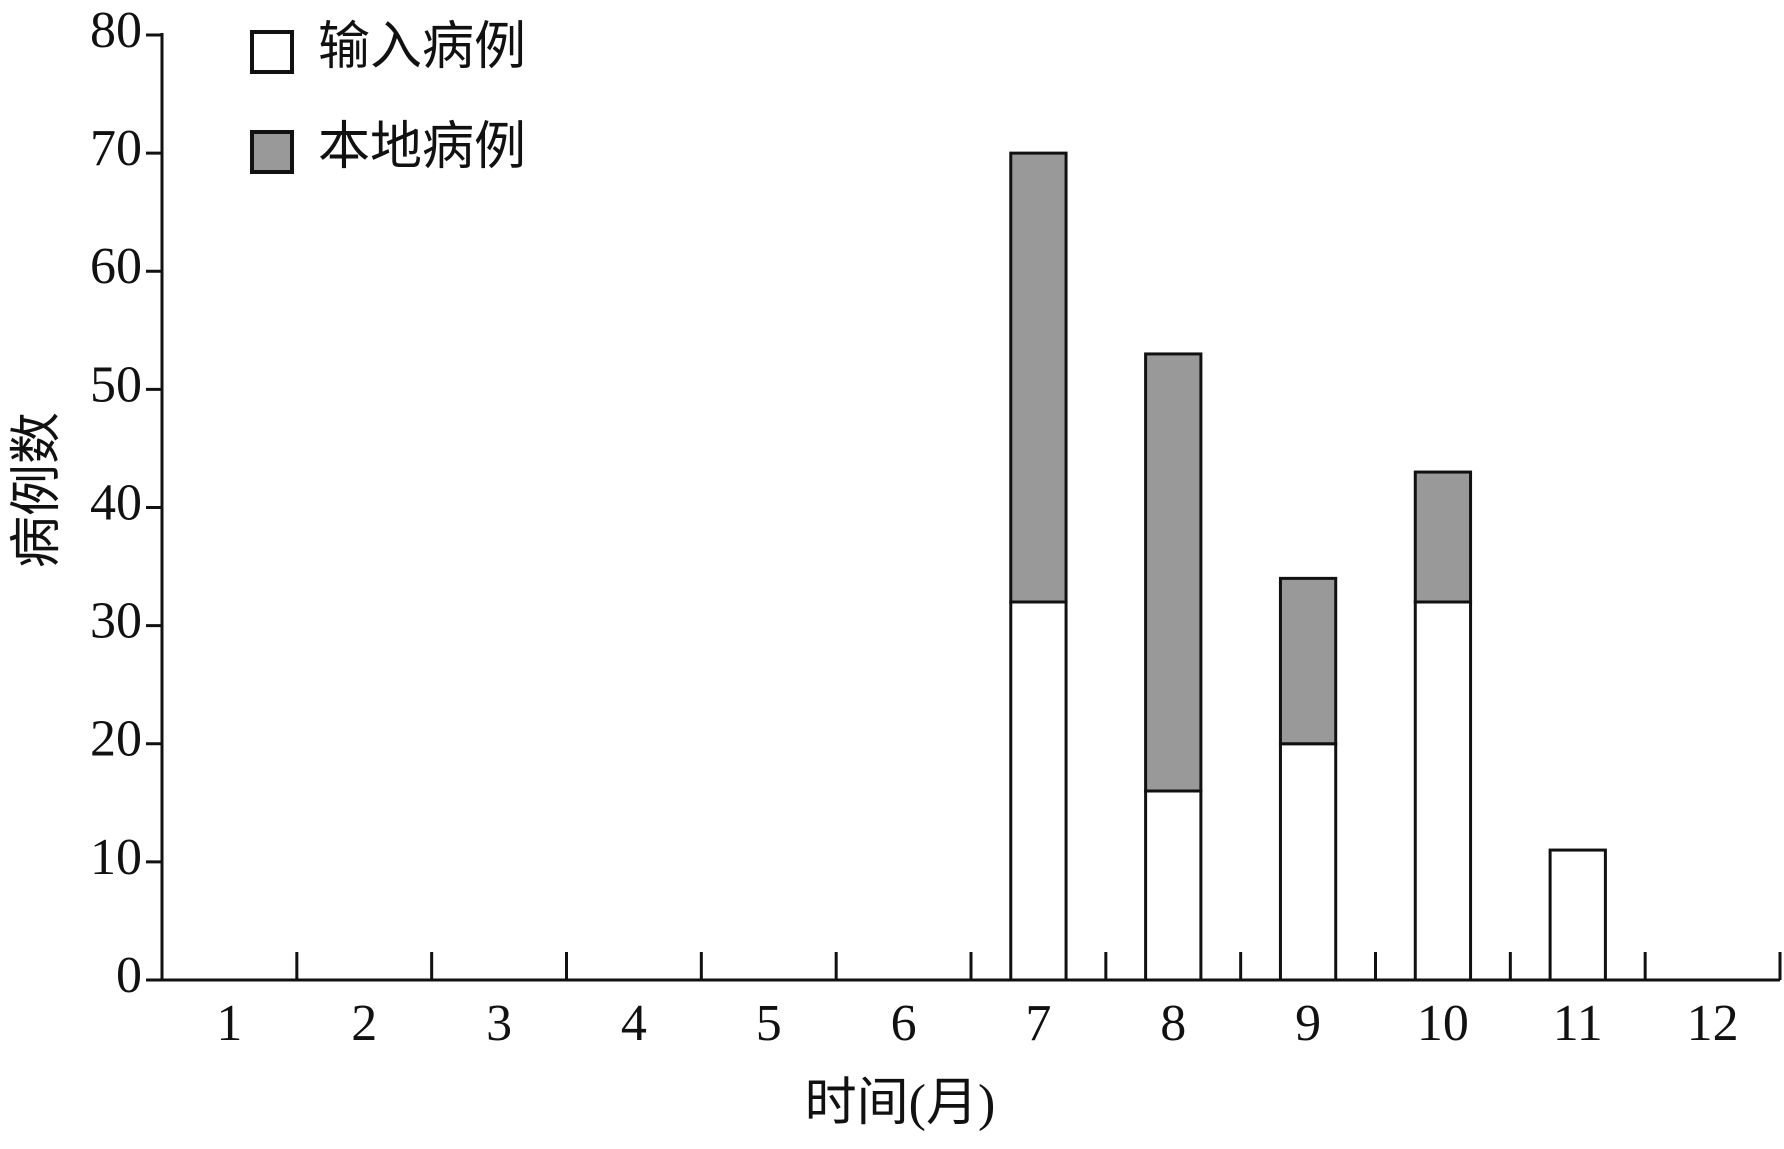 This screenshot has width=1784, height=1149. What do you see at coordinates (116, 30) in the screenshot?
I see `y-tick-label: 80` at bounding box center [116, 30].